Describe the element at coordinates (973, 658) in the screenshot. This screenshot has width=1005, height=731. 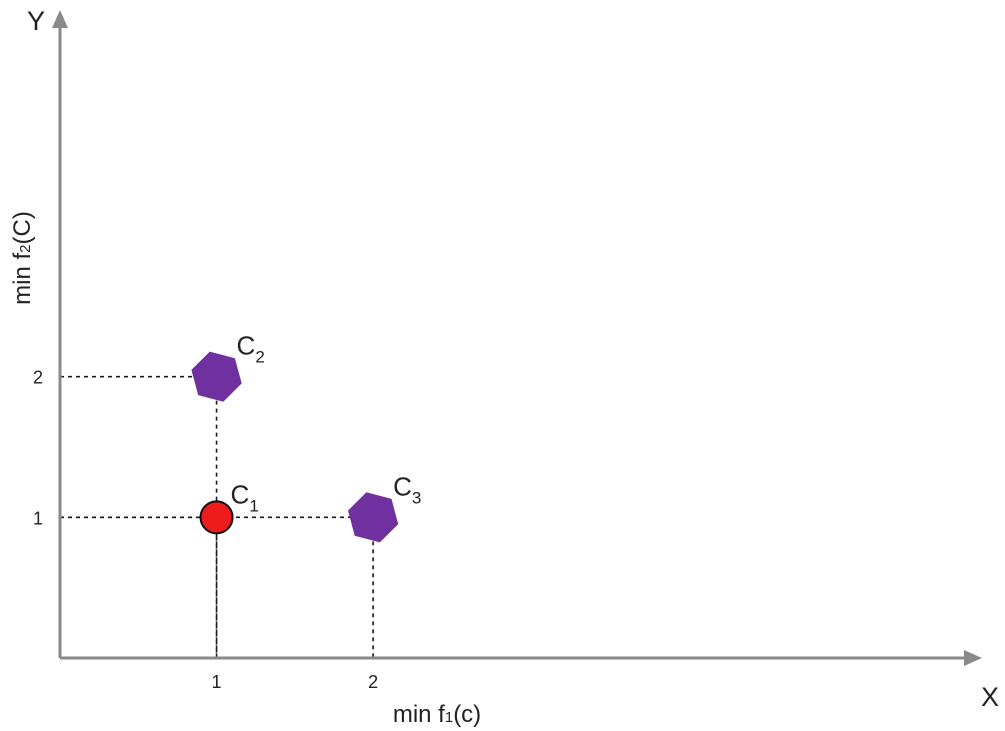
I see `x-axis-arrowhead` at that location.